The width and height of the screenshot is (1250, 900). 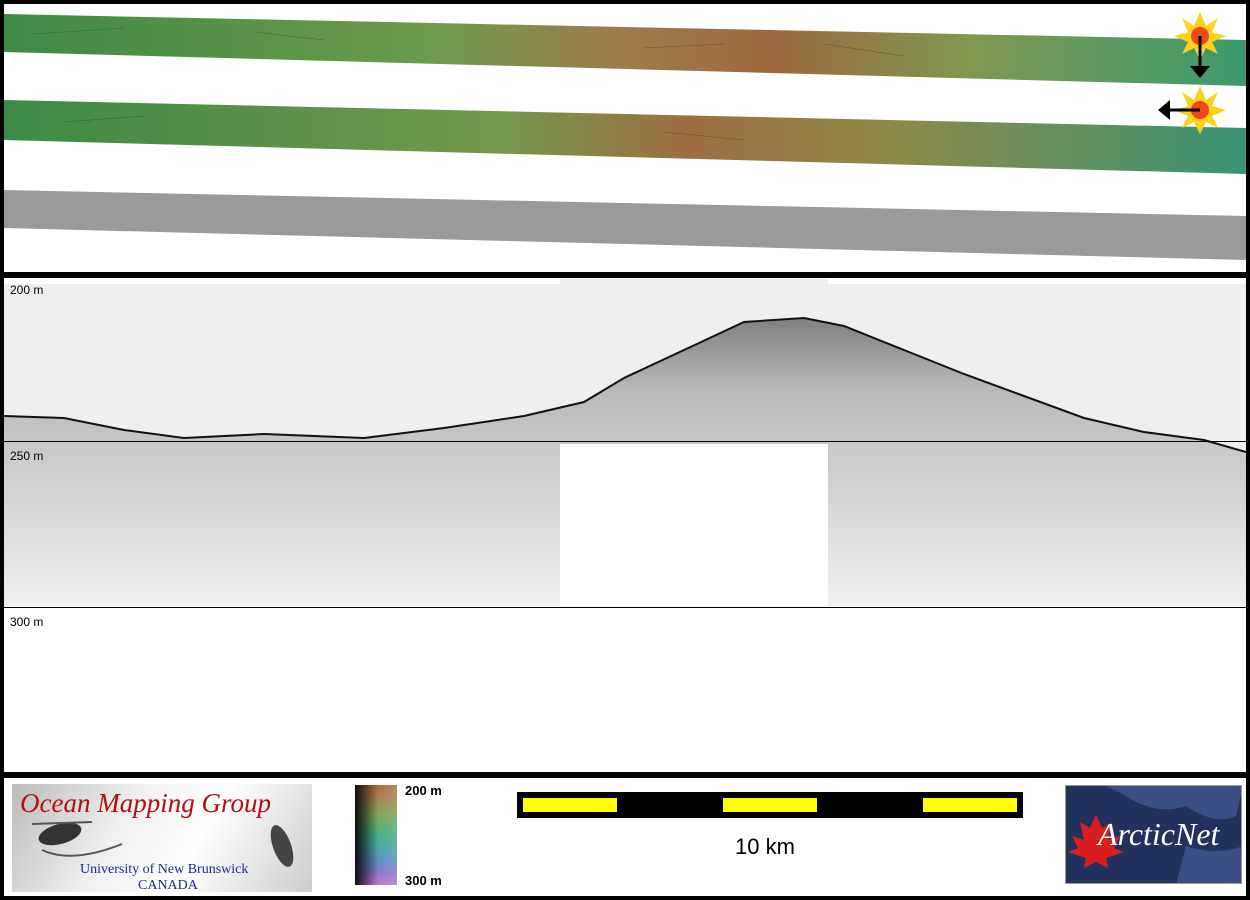 What do you see at coordinates (164, 869) in the screenshot?
I see `omg-university: University of New Brunswick` at bounding box center [164, 869].